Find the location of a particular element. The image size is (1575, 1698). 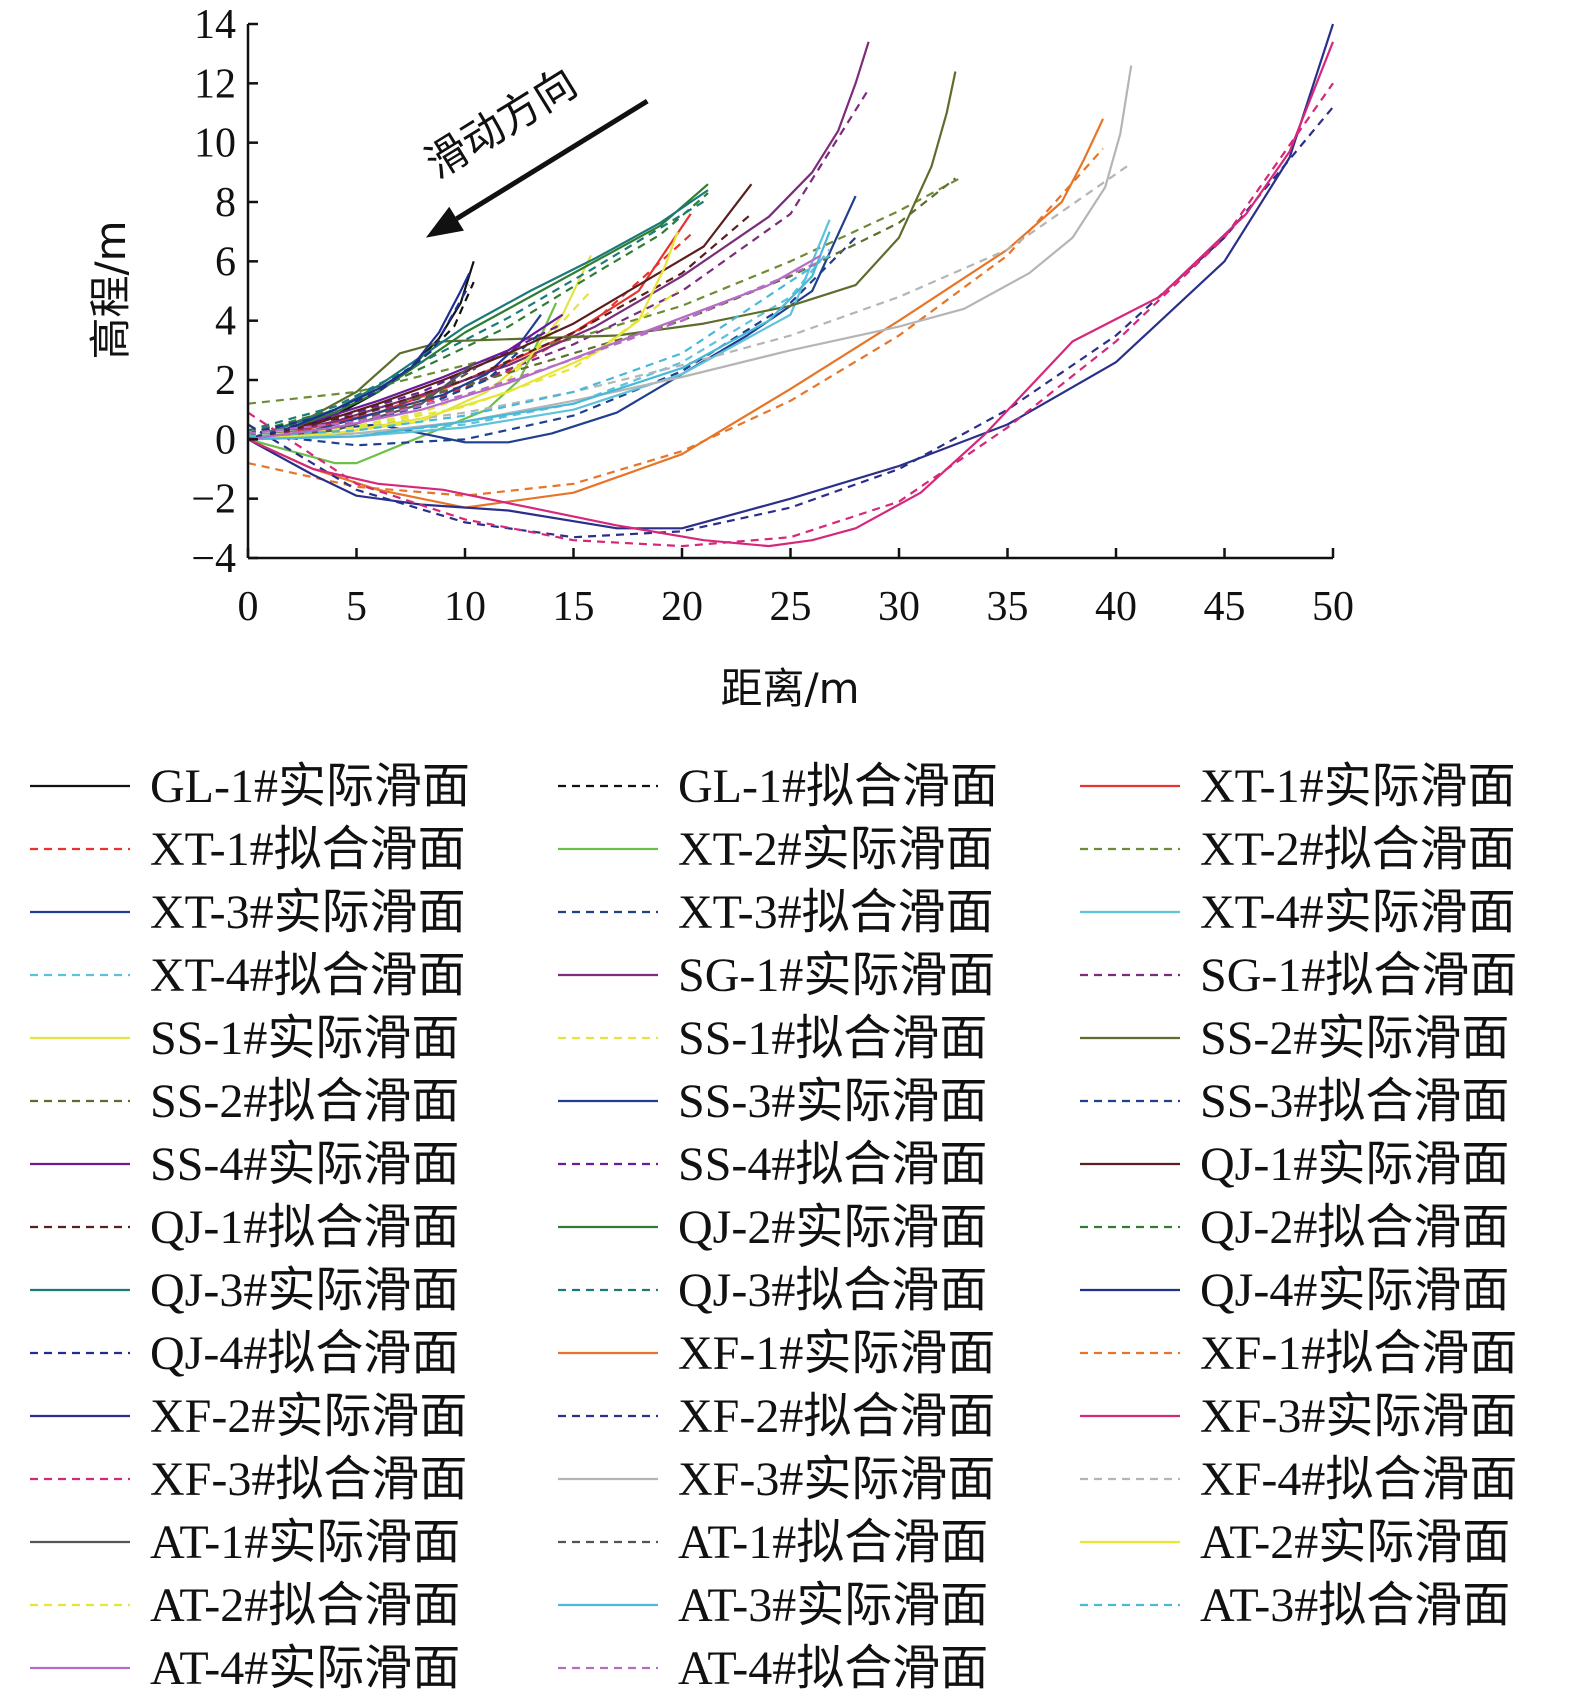

x-tick-label: 35 is located at coordinates (1008, 607).